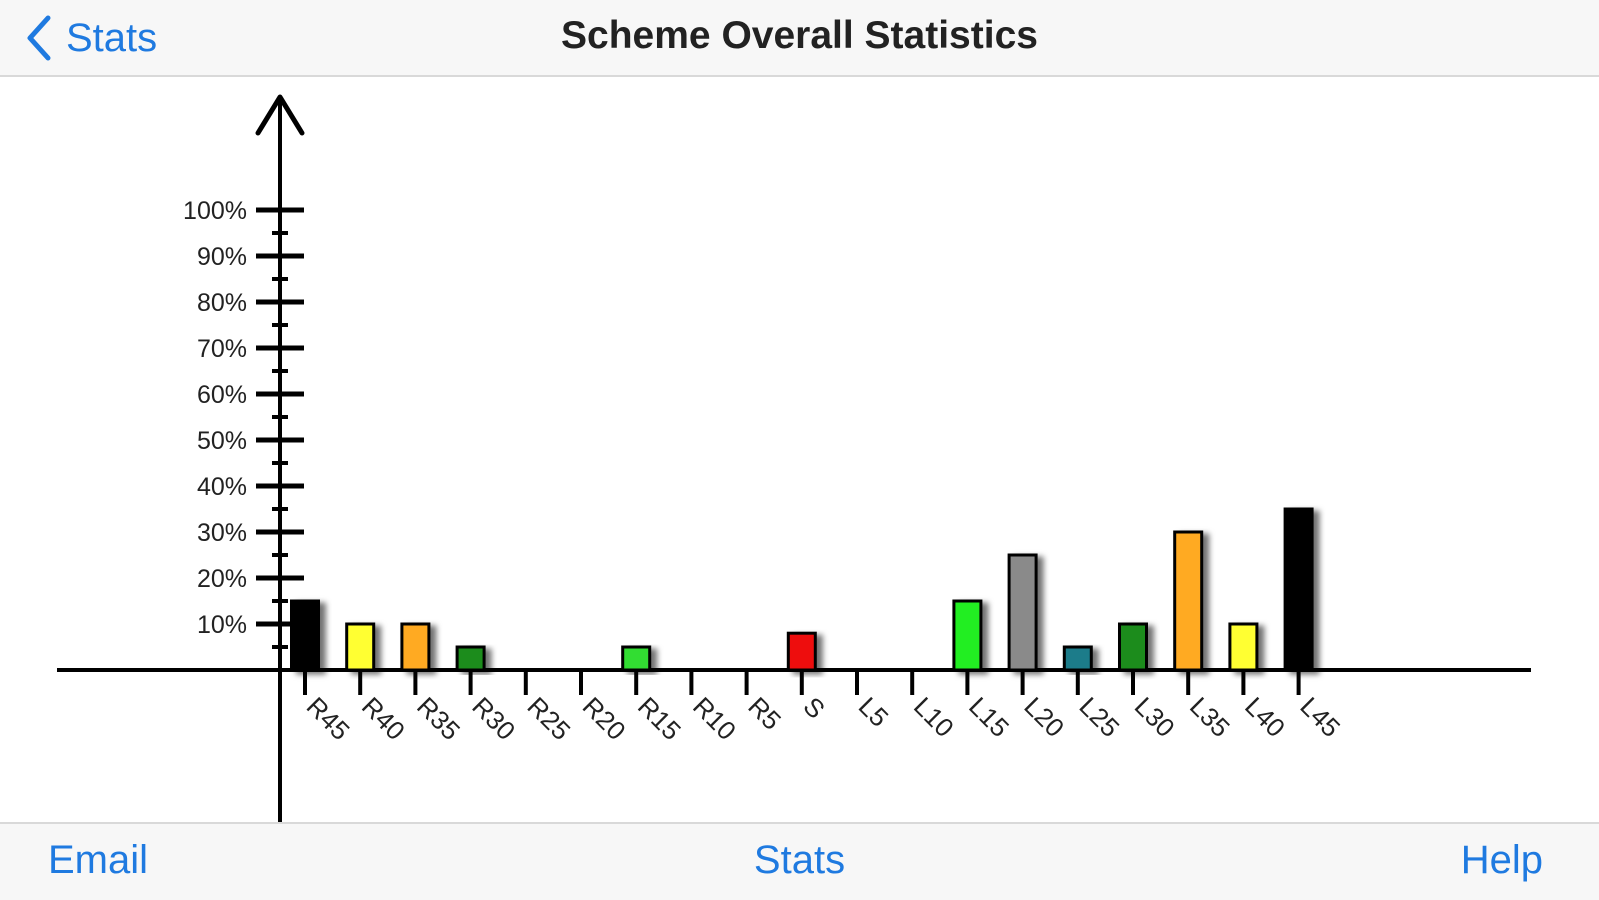 This screenshot has height=900, width=1599. Describe the element at coordinates (604, 718) in the screenshot. I see `x-tick-label: R20` at that location.